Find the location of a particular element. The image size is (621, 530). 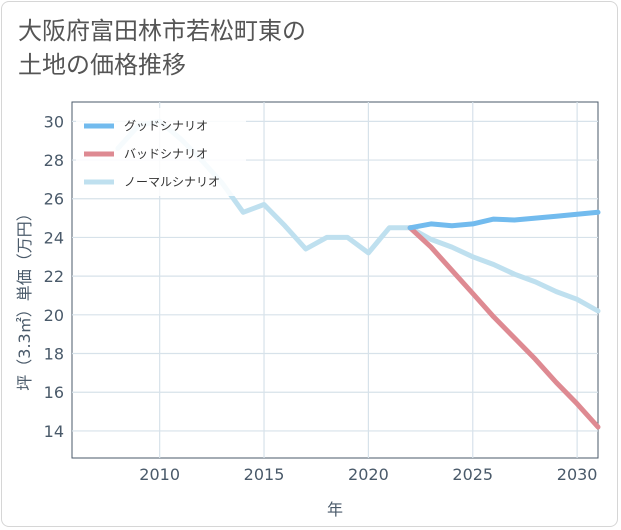

chart-title-line-2: 土地の価格推移 is located at coordinates (102, 65).